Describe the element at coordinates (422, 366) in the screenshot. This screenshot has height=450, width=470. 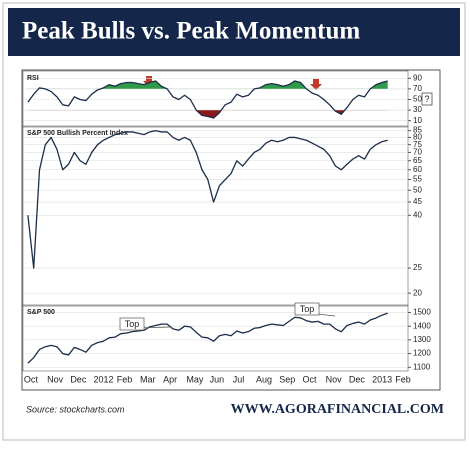
I see `y-tick-label: 1100` at that location.